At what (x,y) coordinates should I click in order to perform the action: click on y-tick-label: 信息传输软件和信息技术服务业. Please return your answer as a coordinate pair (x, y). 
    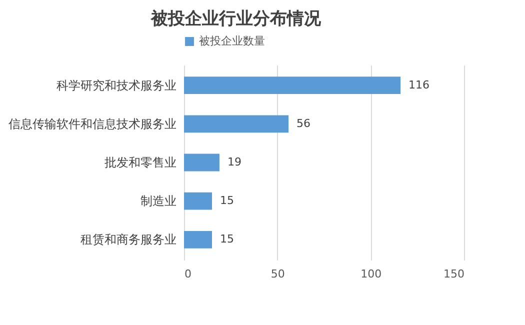
    Looking at the image, I should click on (92, 123).